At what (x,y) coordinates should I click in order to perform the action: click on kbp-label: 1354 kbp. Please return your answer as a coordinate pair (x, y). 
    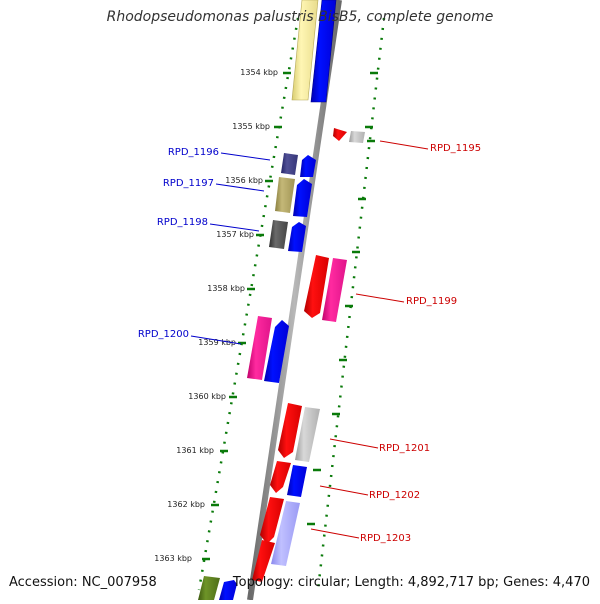
    Looking at the image, I should click on (259, 72).